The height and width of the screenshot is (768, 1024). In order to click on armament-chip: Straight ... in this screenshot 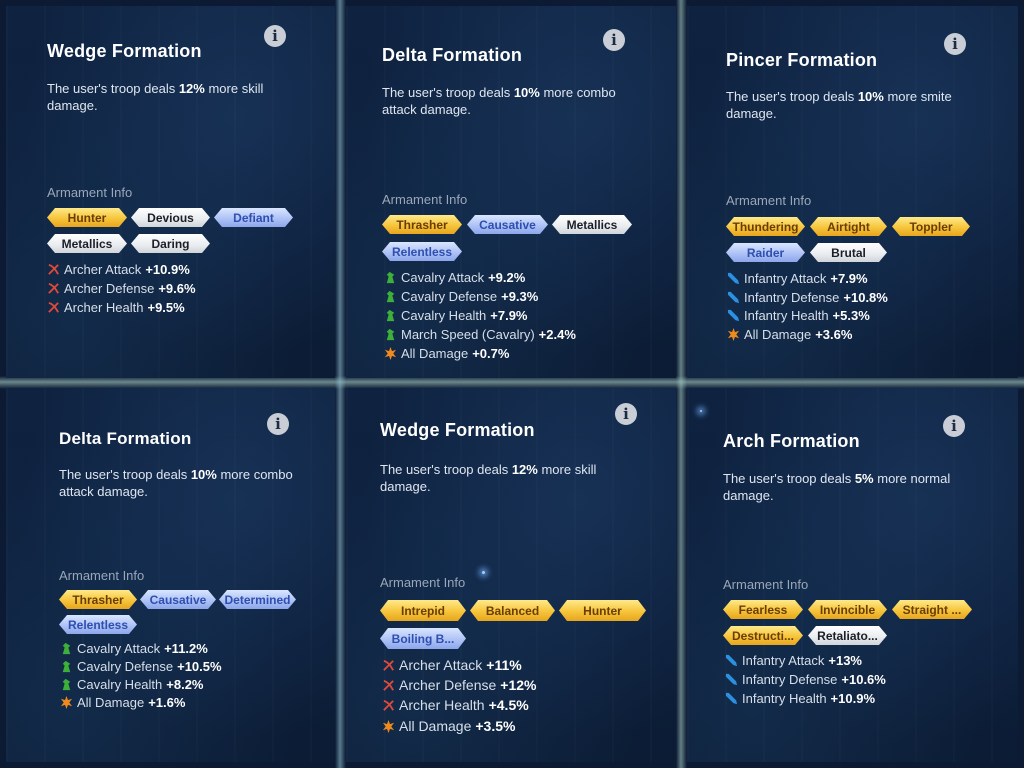, I will do `click(932, 609)`.